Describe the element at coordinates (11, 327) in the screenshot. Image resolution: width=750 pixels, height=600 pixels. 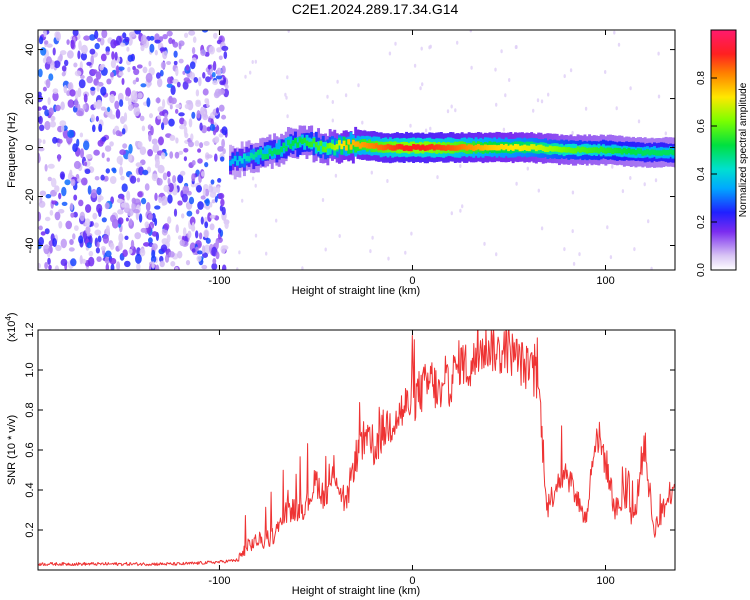
I see `snr-y-scale: (x104)` at that location.